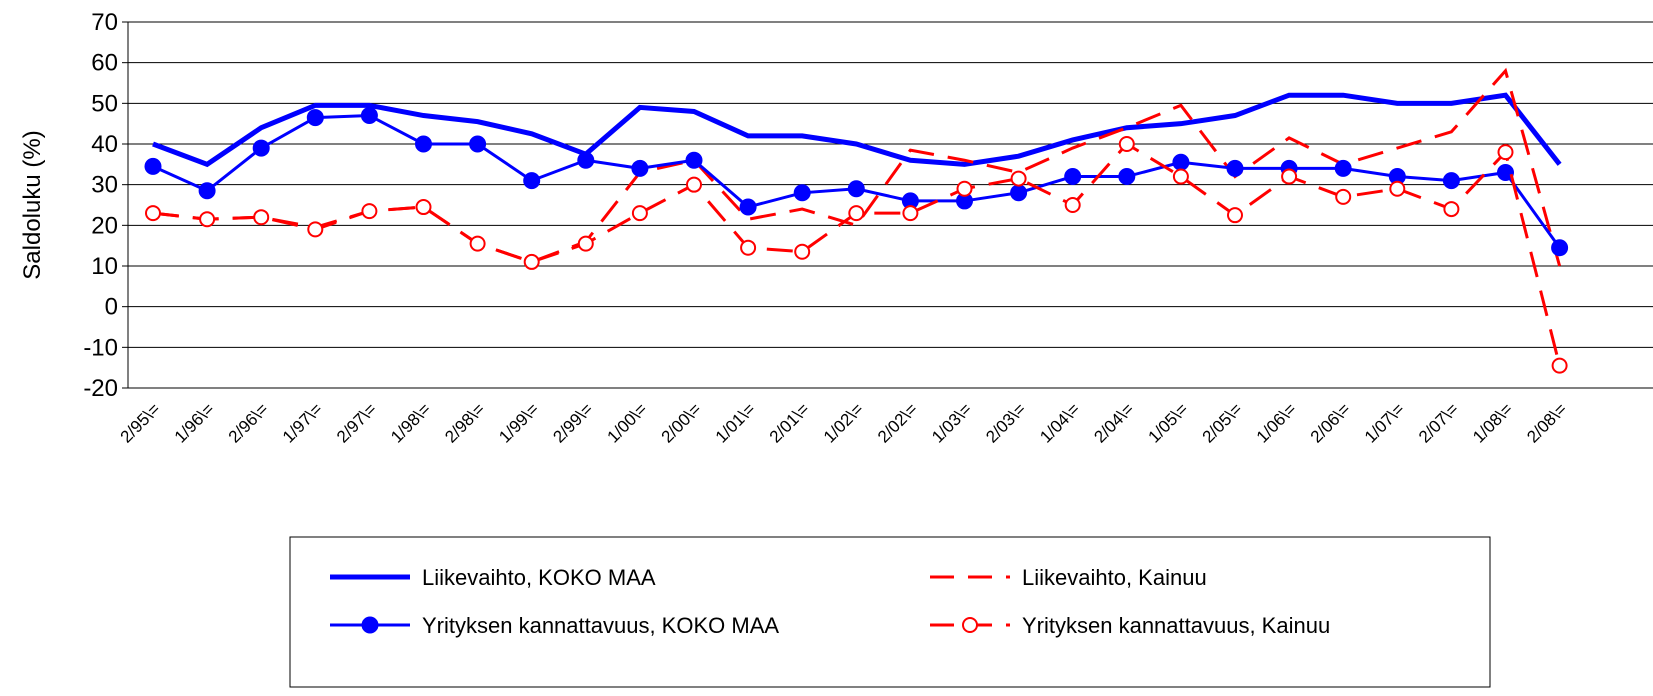 This screenshot has width=1653, height=696. I want to click on y-tick-label: 50, so click(104, 103).